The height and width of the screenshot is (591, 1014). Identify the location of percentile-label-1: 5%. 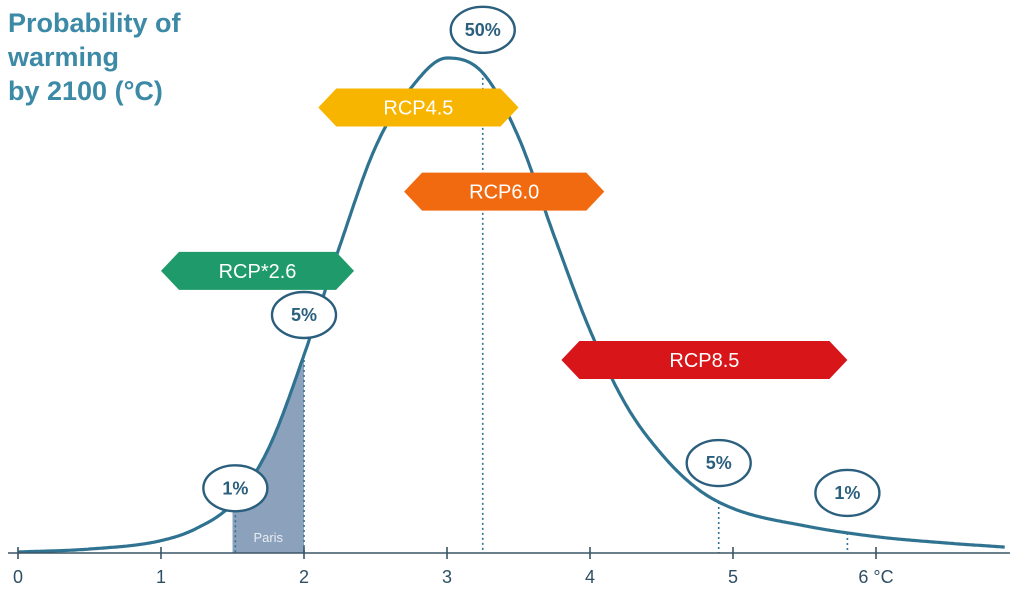
(304, 315).